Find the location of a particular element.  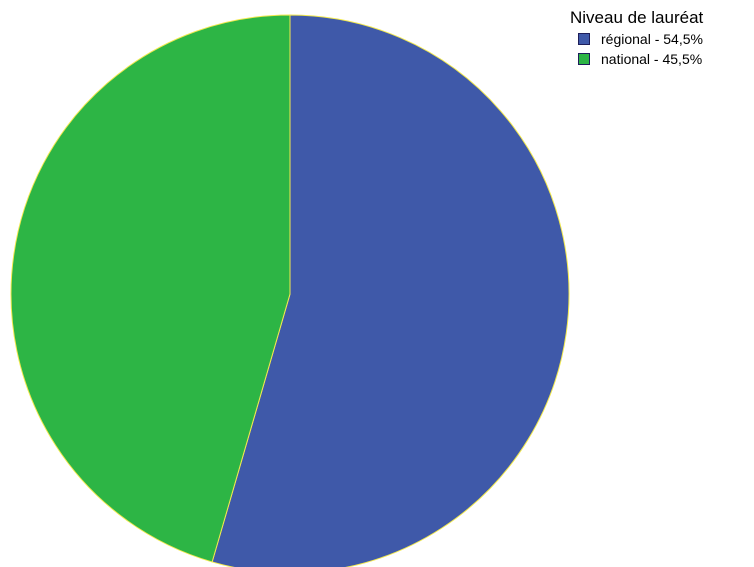

legend-swatch-national is located at coordinates (584, 59).